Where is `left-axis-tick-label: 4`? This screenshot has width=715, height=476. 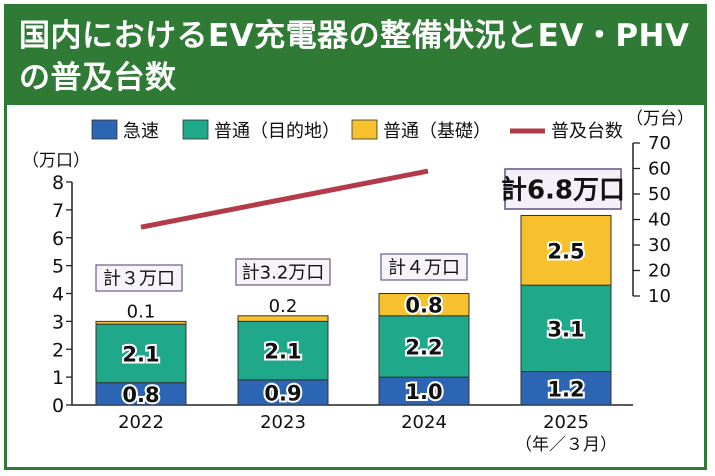
left-axis-tick-label: 4 is located at coordinates (58, 295).